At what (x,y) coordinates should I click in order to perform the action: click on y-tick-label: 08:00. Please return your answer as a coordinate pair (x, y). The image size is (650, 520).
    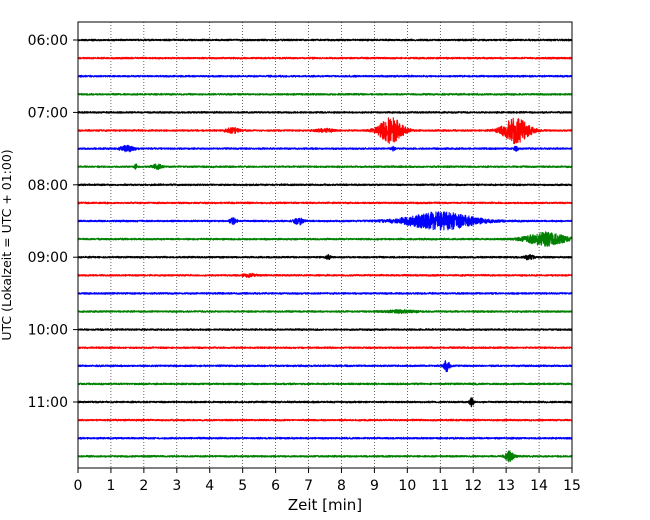
    Looking at the image, I should click on (48, 186).